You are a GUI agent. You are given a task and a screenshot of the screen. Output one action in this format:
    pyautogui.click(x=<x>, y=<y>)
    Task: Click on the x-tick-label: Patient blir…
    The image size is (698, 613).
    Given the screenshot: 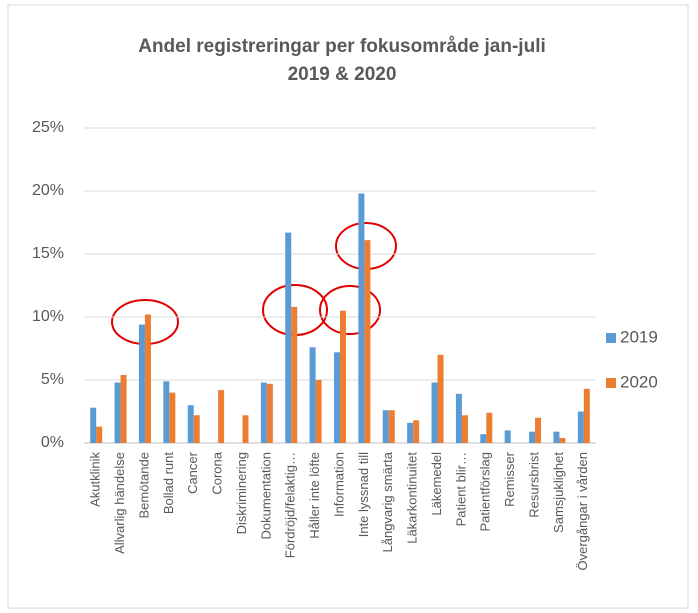 What is the action you would take?
    pyautogui.click(x=460, y=489)
    